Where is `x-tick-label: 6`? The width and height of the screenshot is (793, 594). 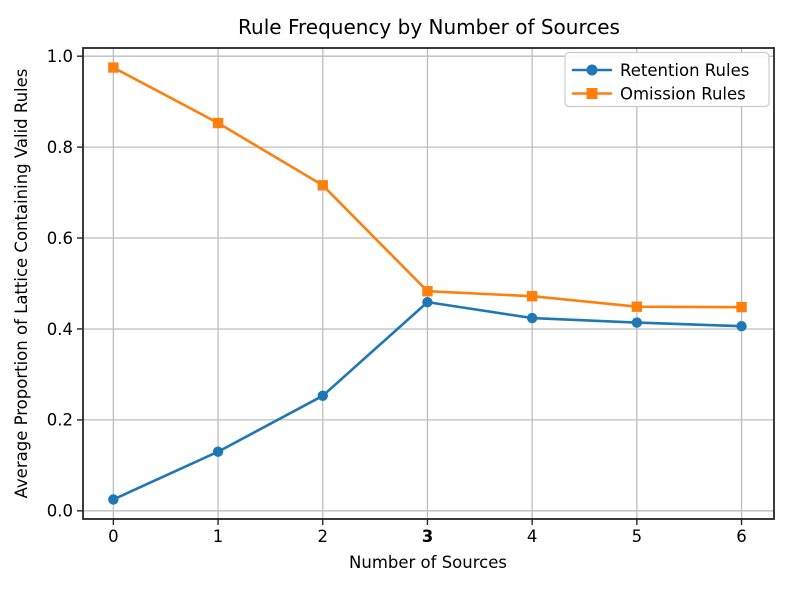 x-tick-label: 6 is located at coordinates (741, 536).